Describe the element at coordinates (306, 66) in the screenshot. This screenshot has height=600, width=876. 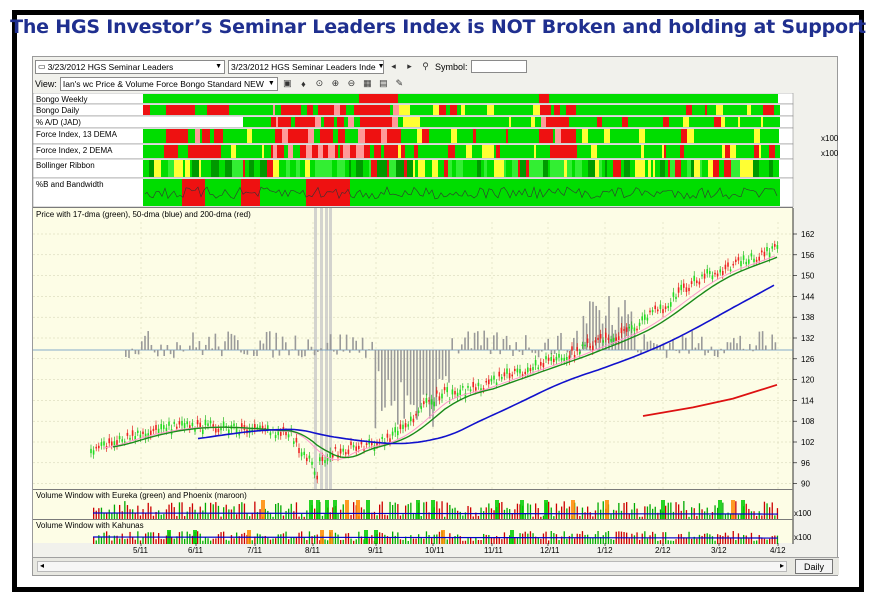
I see `symbol-combo: 3/23/2012 HGS Seminar Leaders Inde ▼` at that location.